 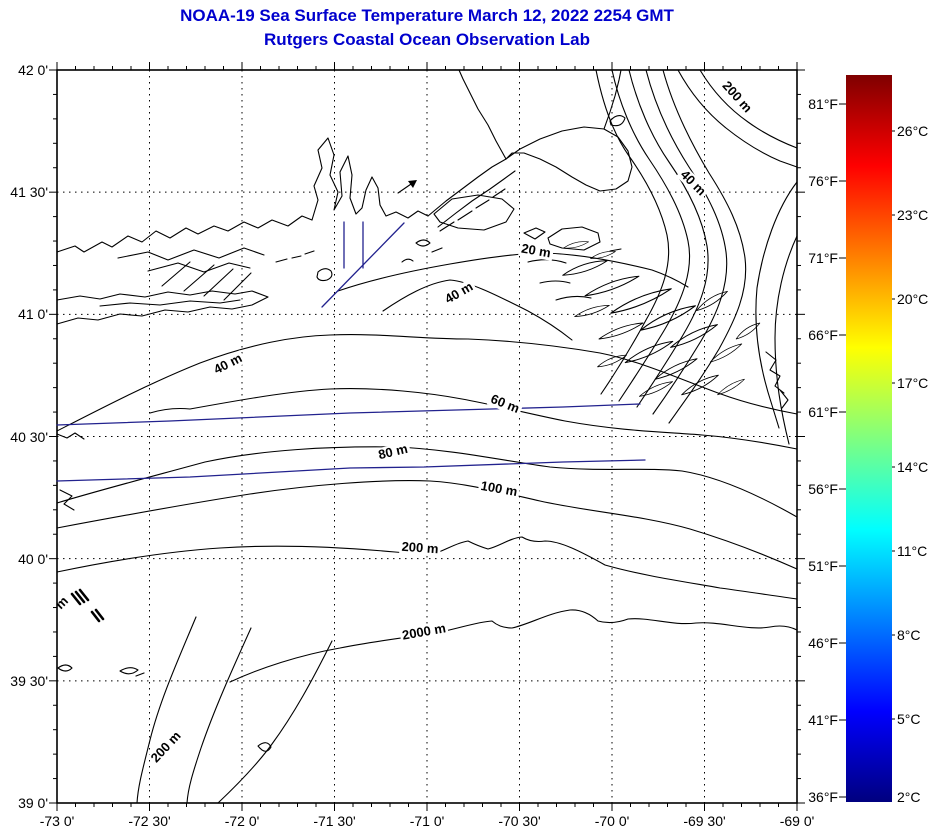 I want to click on left-edge-features, so click(x=100, y=554).